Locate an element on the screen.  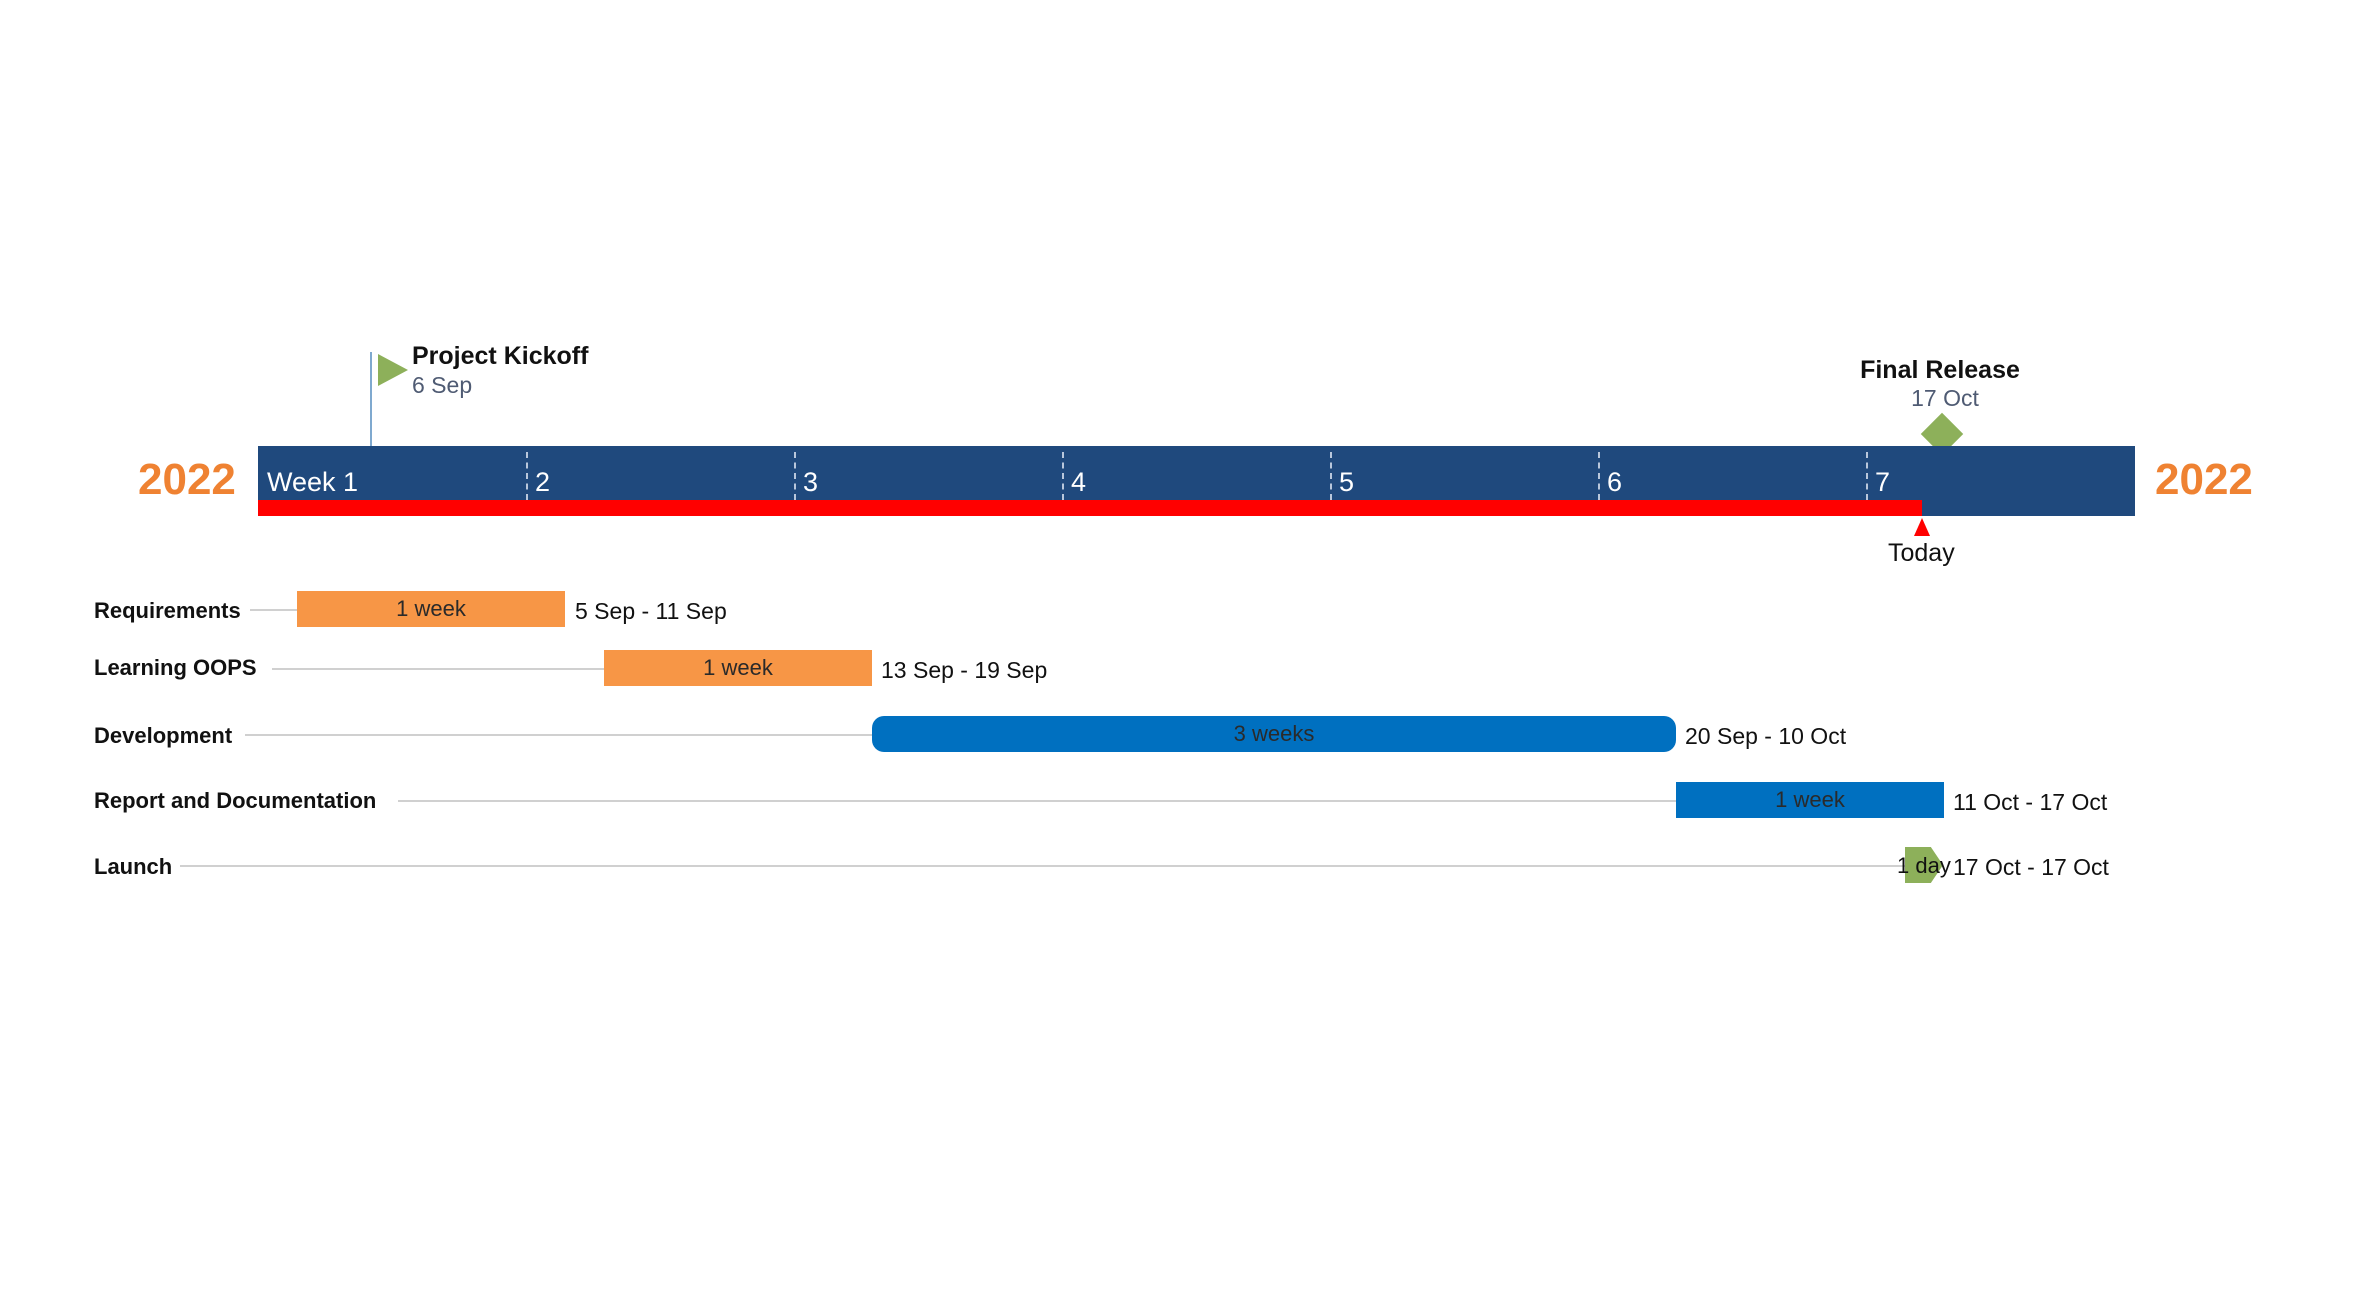
task-range-development: 20 Sep - 10 Oct is located at coordinates (1766, 736).